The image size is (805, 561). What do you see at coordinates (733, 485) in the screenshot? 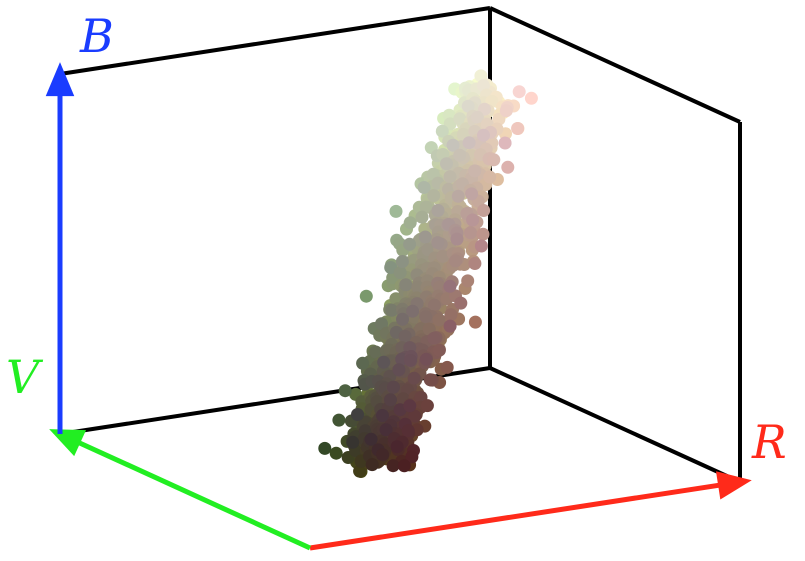
I see `r-axis-arrowhead` at bounding box center [733, 485].